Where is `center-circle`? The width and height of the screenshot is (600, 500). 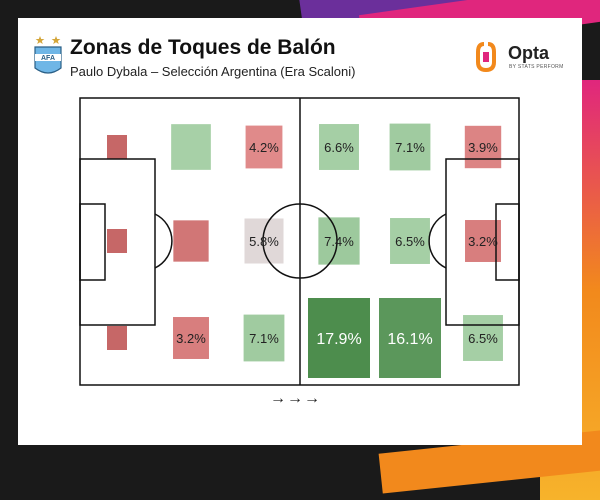
center-circle is located at coordinates (300, 241).